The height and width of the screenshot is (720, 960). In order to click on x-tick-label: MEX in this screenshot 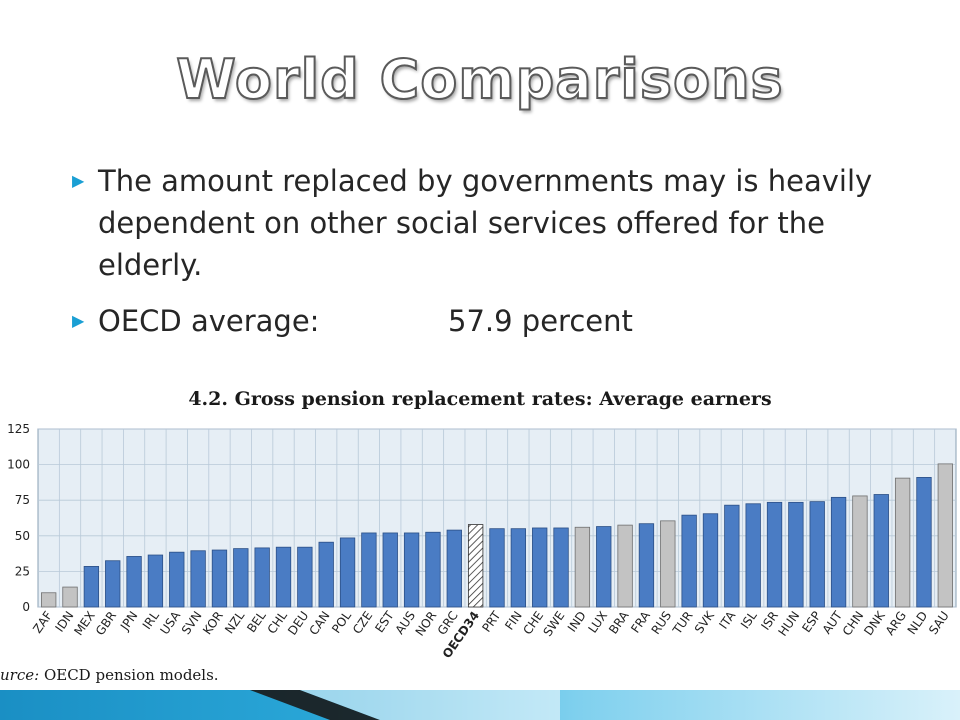, I will do `click(84, 623)`.